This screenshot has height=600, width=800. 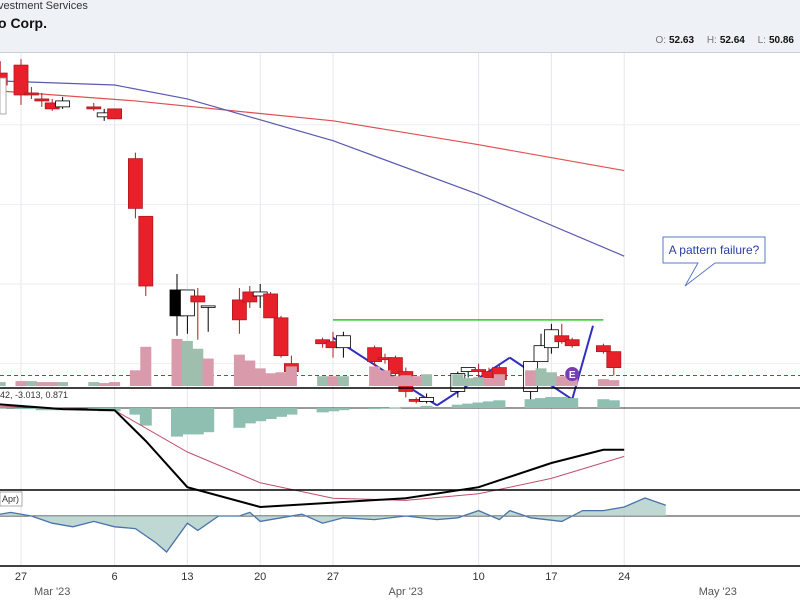 I want to click on macd-signal-line, so click(x=312, y=453).